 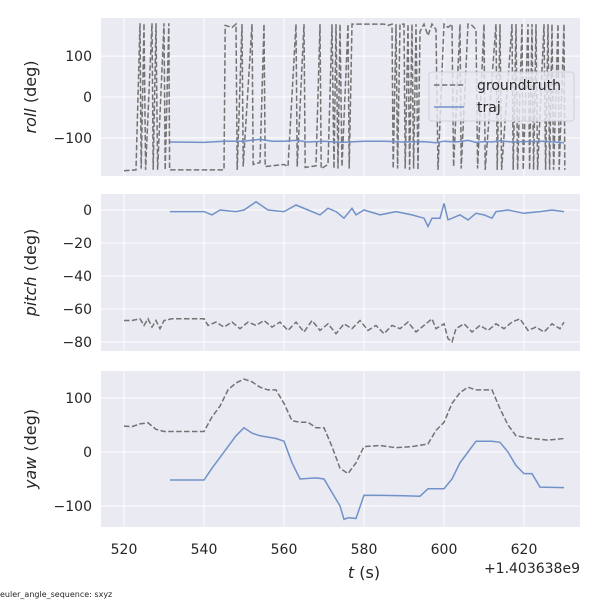 I want to click on x-tick-label: 520, so click(x=124, y=550).